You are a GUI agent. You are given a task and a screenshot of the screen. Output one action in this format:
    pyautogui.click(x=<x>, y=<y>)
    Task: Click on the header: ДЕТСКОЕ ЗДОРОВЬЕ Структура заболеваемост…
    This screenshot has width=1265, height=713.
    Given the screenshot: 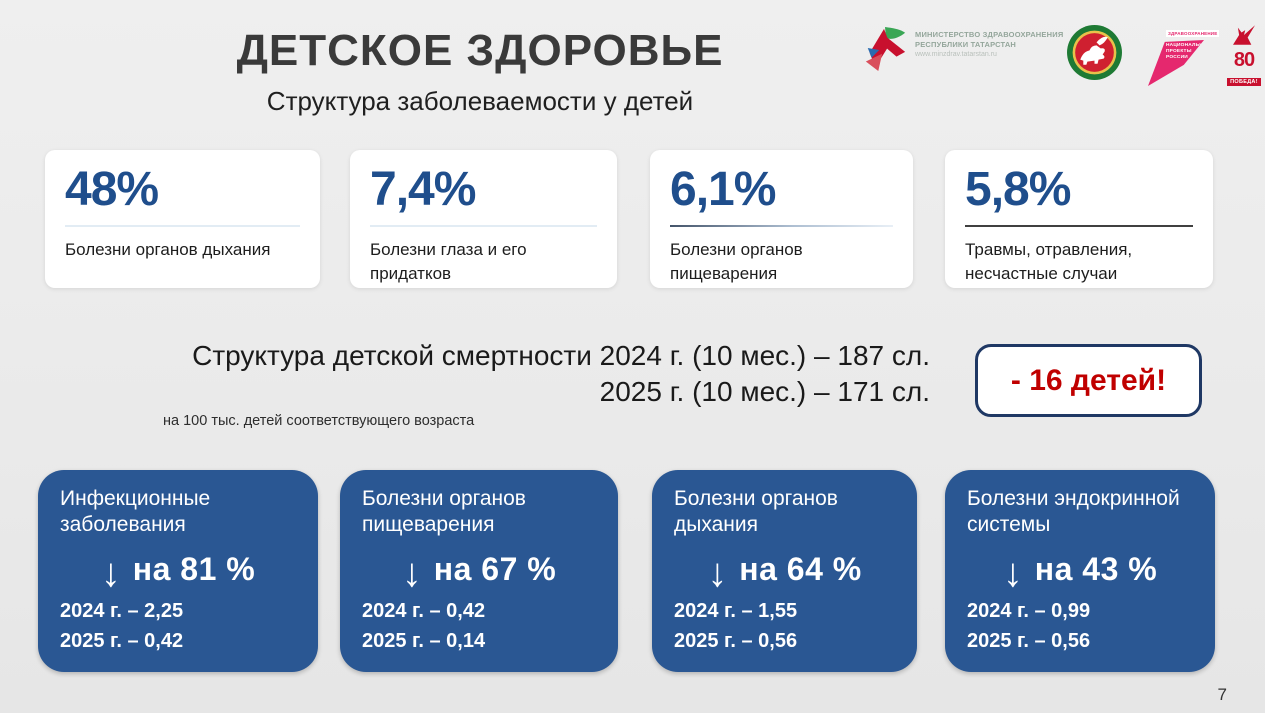 What is the action you would take?
    pyautogui.click(x=480, y=71)
    